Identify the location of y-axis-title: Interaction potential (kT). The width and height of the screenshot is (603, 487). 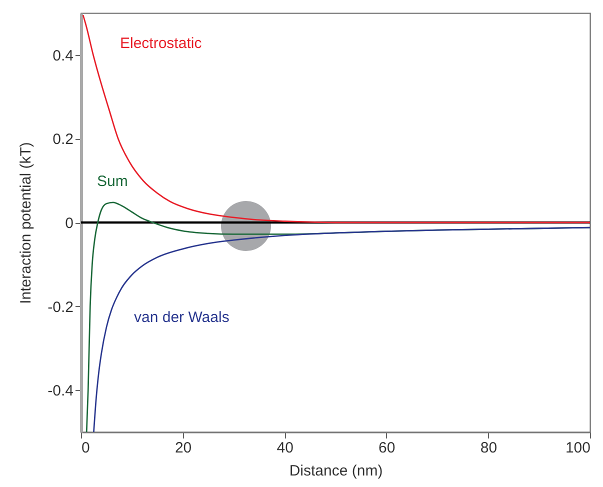
(26, 223).